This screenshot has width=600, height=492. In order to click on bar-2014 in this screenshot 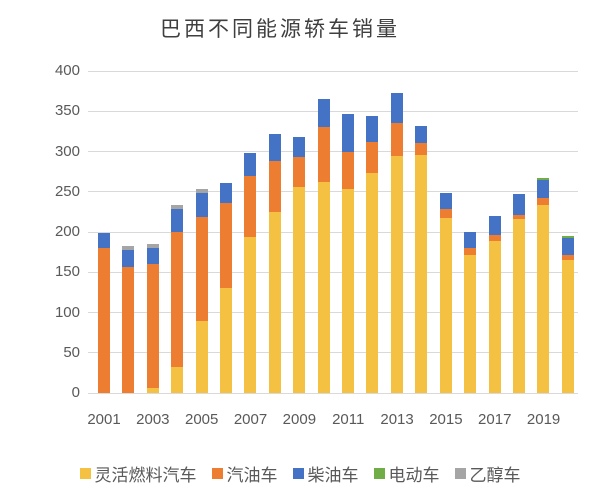, I will do `click(421, 259)`.